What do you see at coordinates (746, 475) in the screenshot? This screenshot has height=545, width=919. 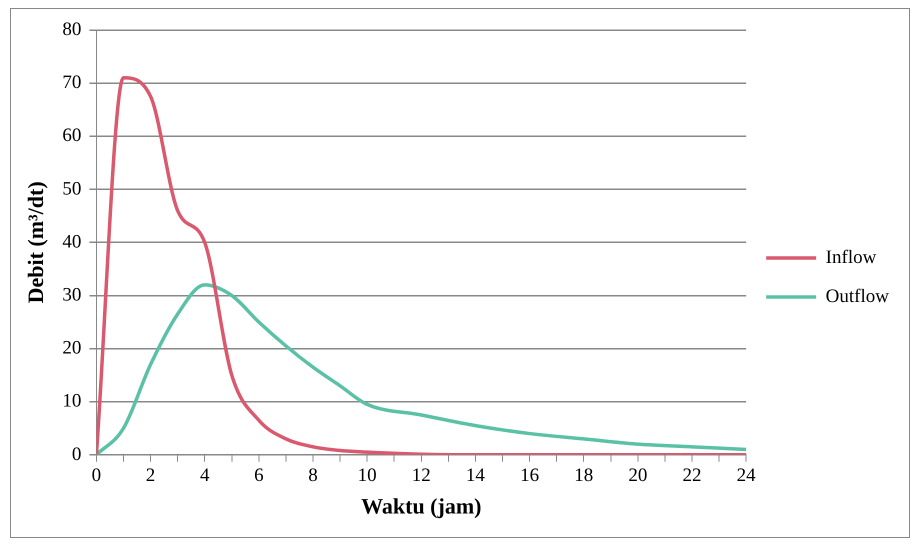 I see `x-tick-label: 24` at bounding box center [746, 475].